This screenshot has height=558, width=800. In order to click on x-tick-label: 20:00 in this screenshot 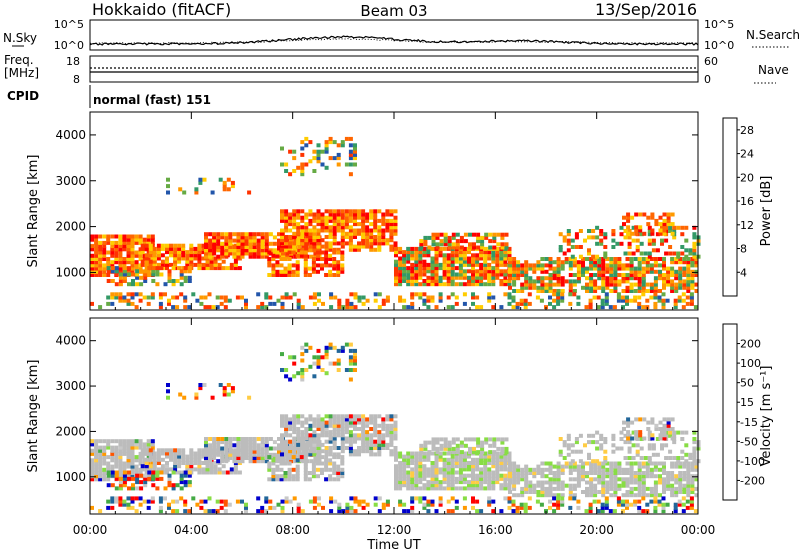, I will do `click(596, 530)`.